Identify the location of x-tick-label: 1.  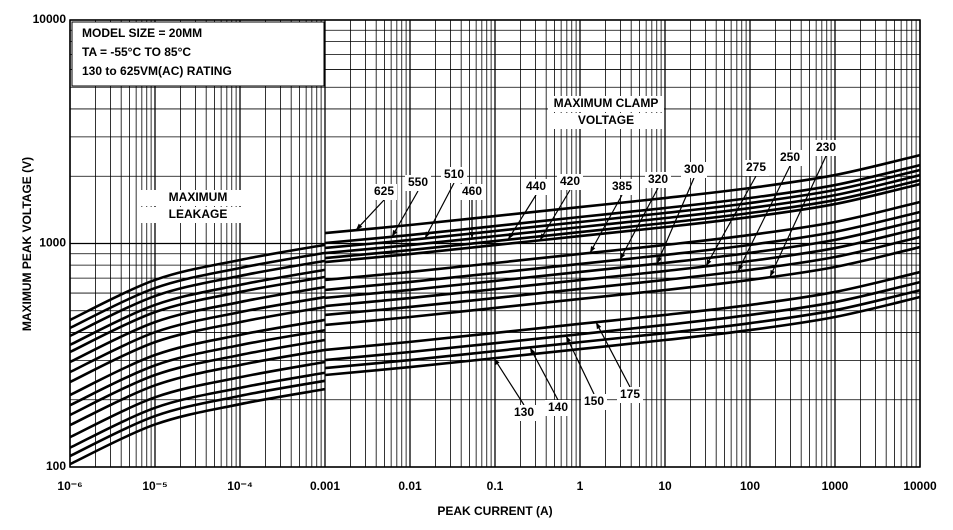
(580, 486).